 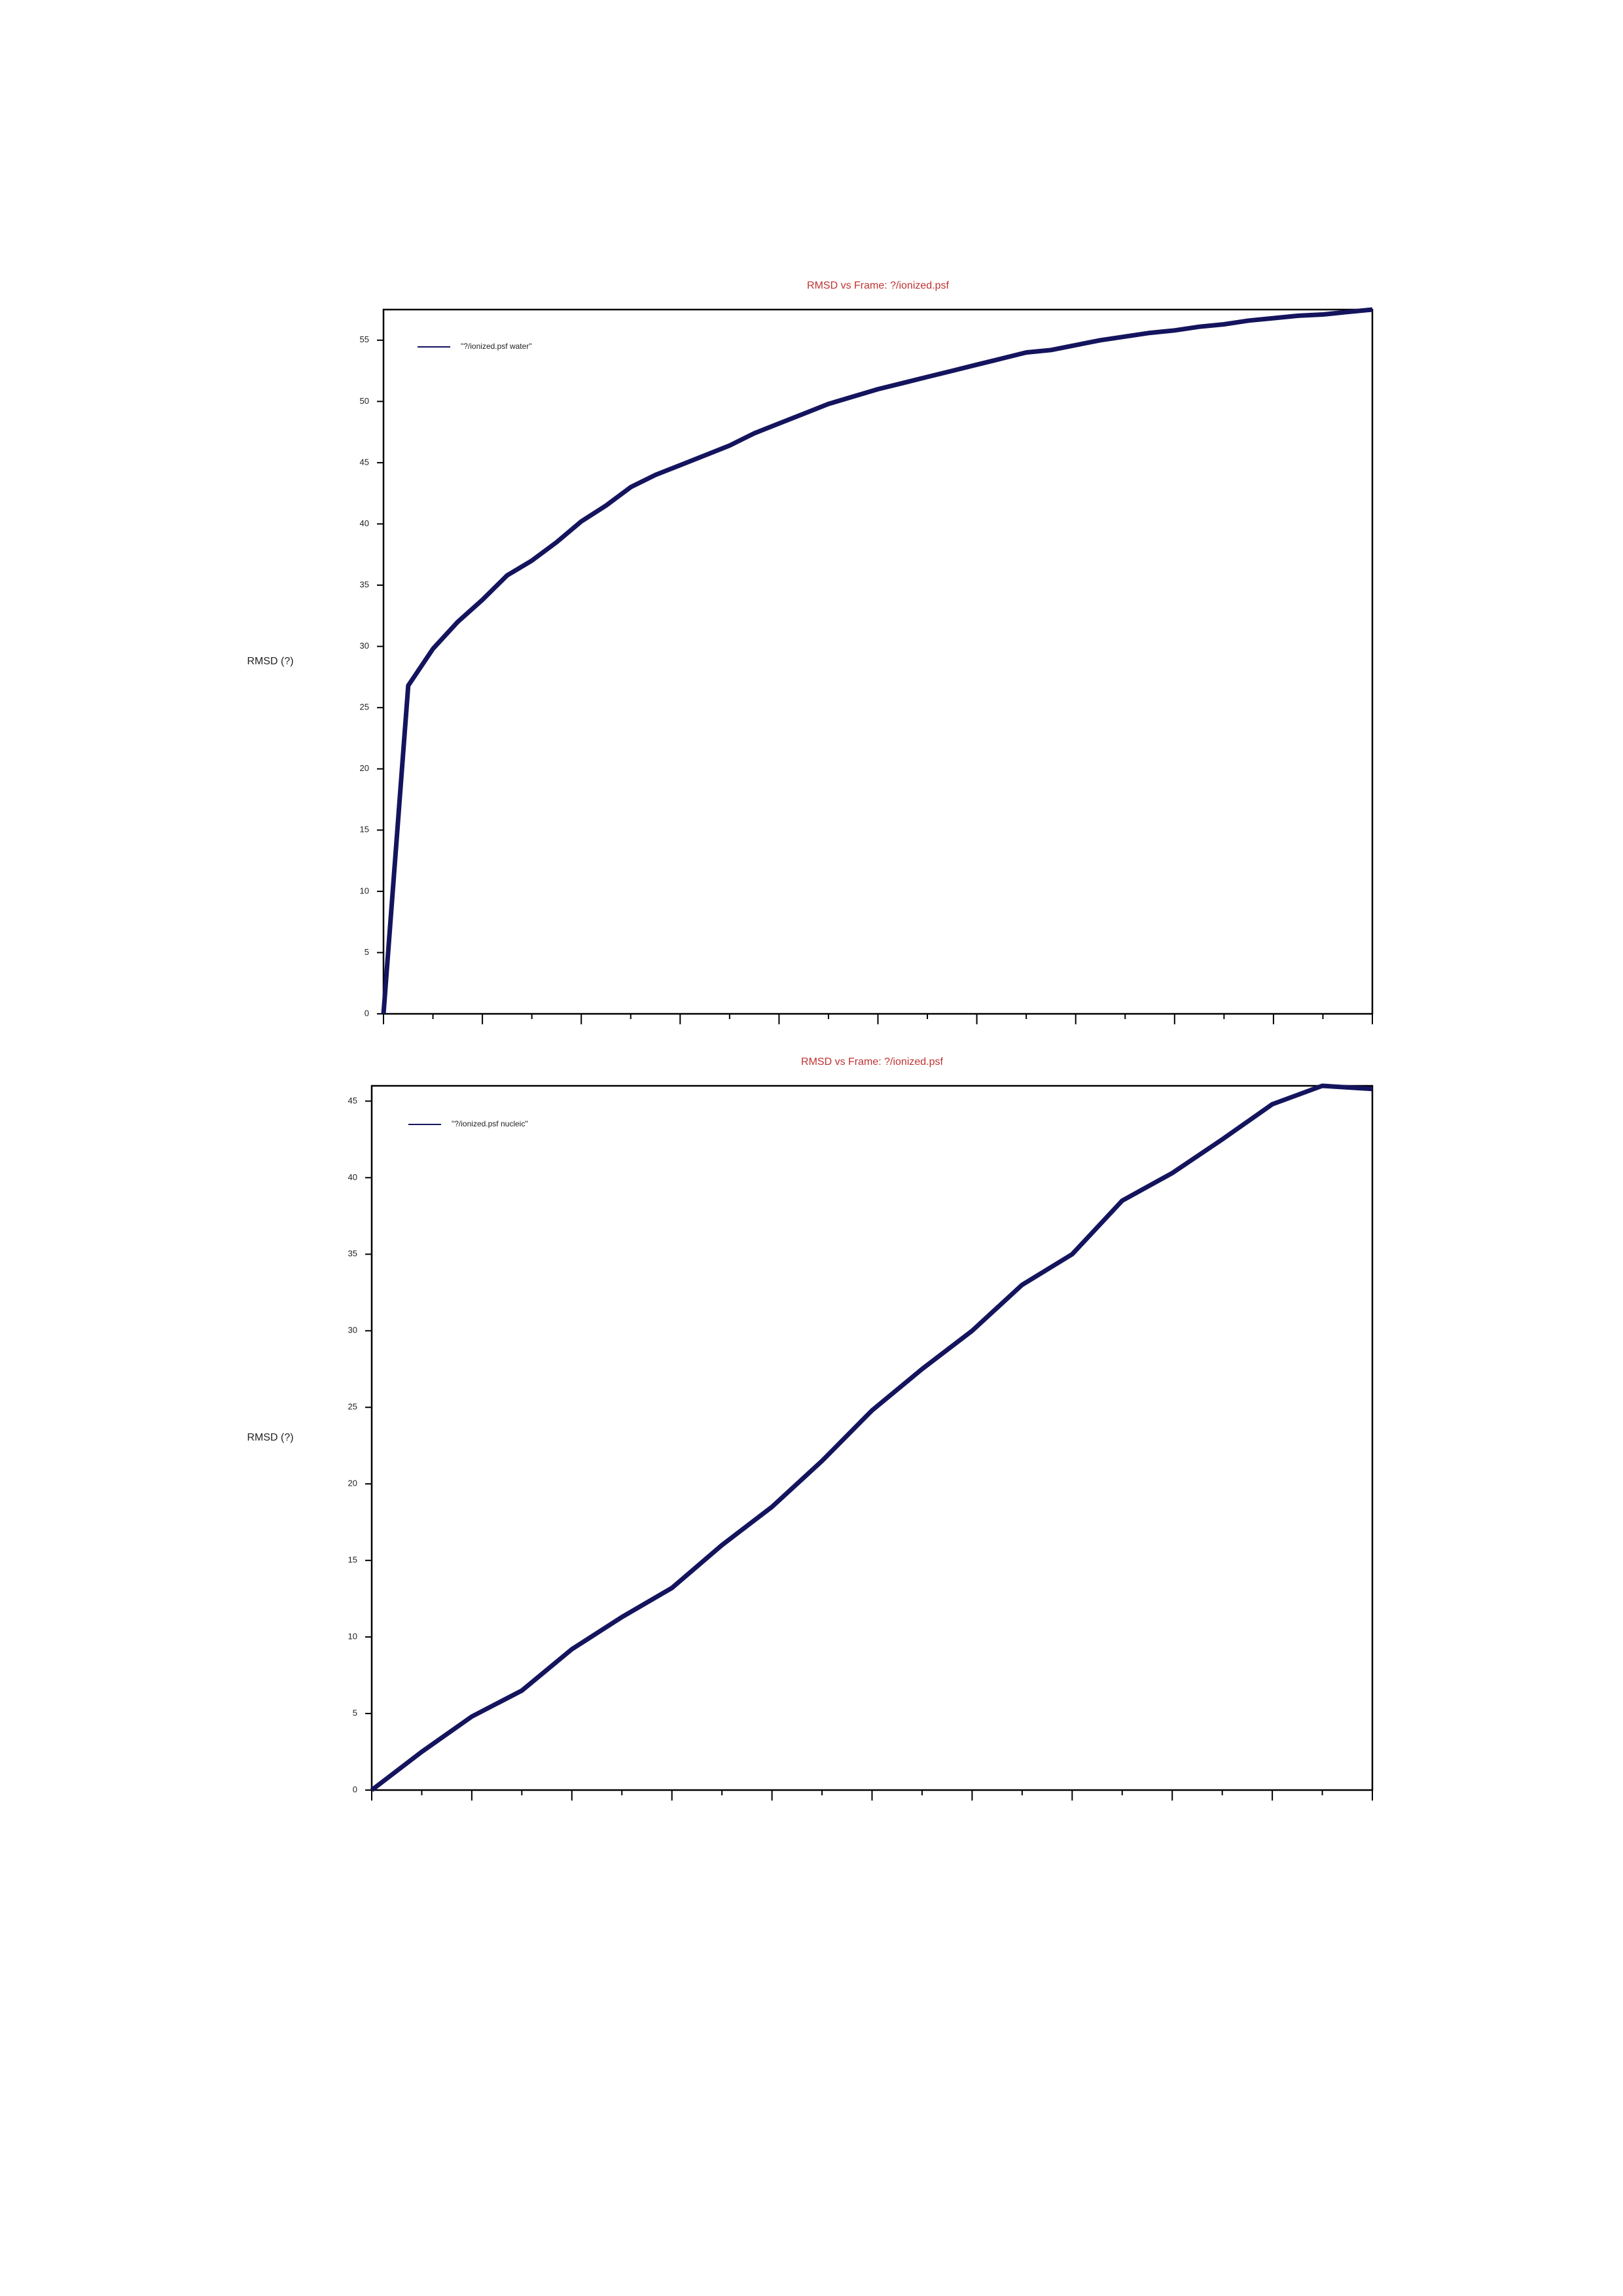 I want to click on legend-label: "?/ionized.psf nucleic", so click(x=490, y=1123).